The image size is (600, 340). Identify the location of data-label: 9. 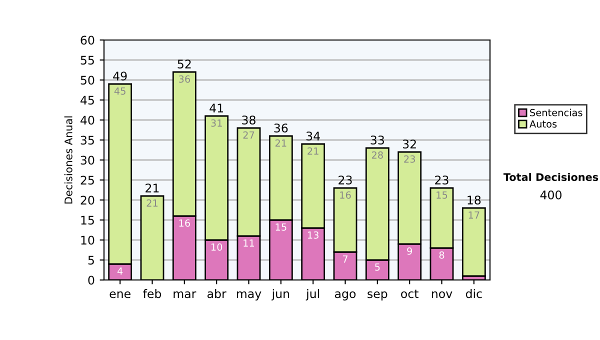
(409, 251).